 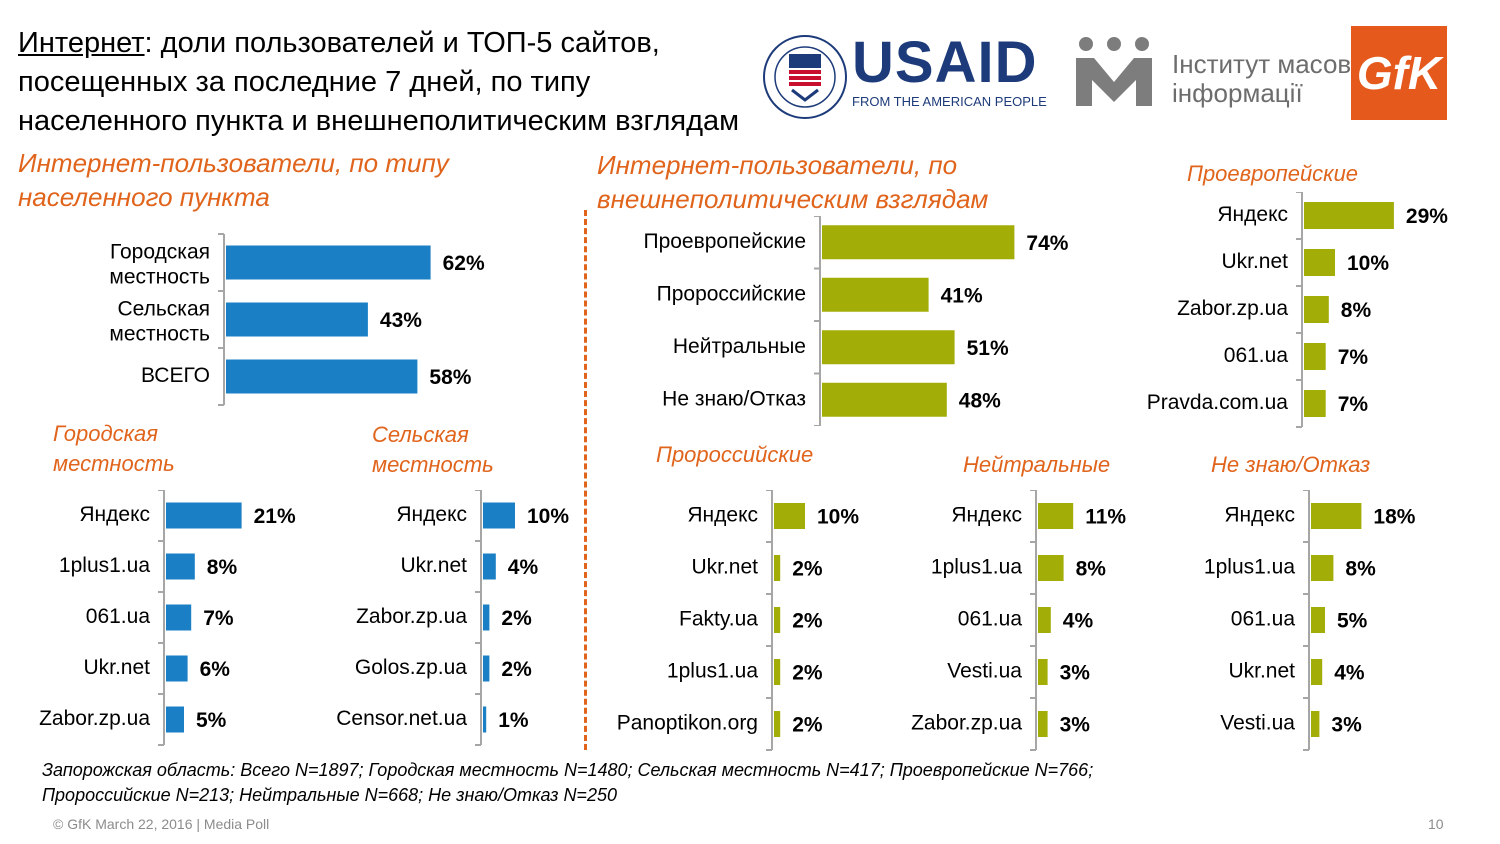 What do you see at coordinates (1436, 824) in the screenshot?
I see `page-number: 10` at bounding box center [1436, 824].